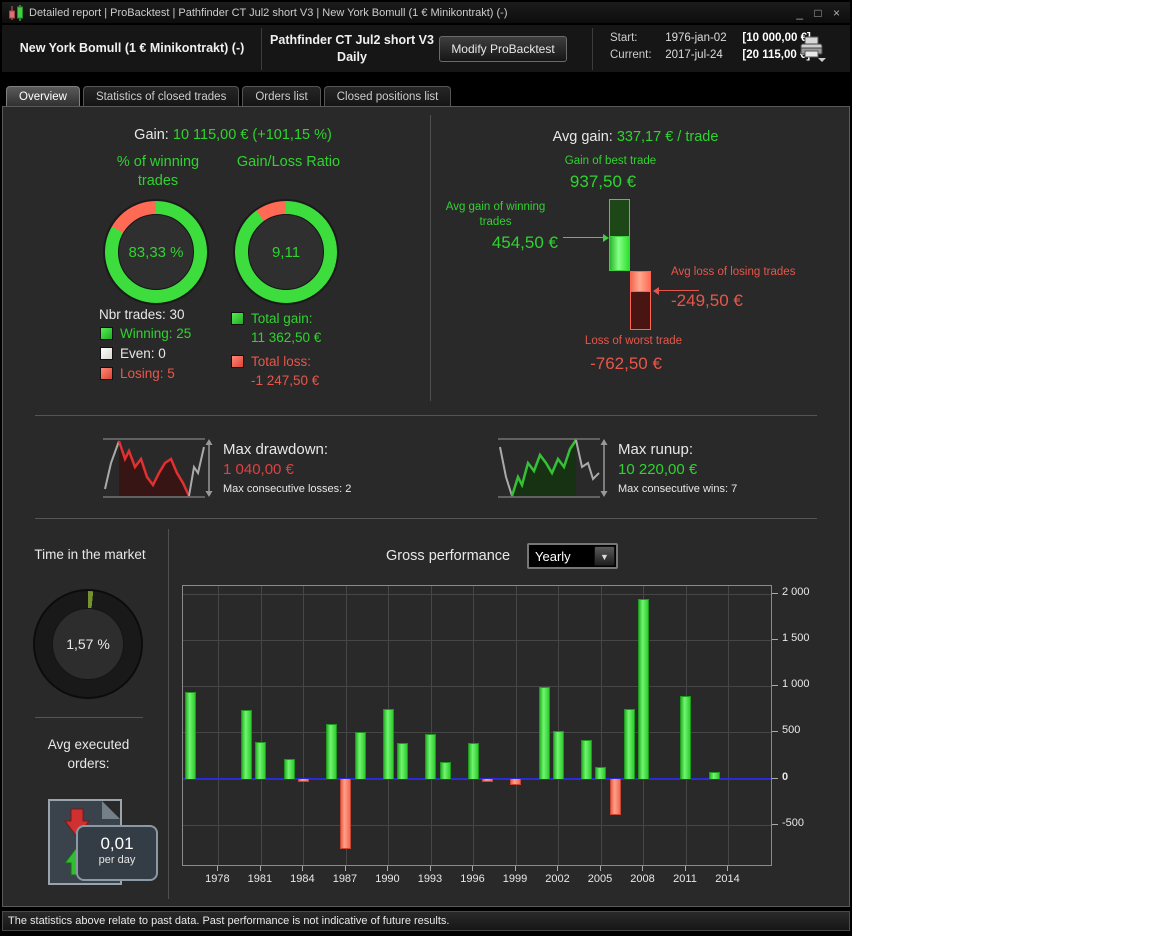 Image resolution: width=1152 pixels, height=936 pixels. Describe the element at coordinates (168, 714) in the screenshot. I see `bottom-section-divider` at that location.